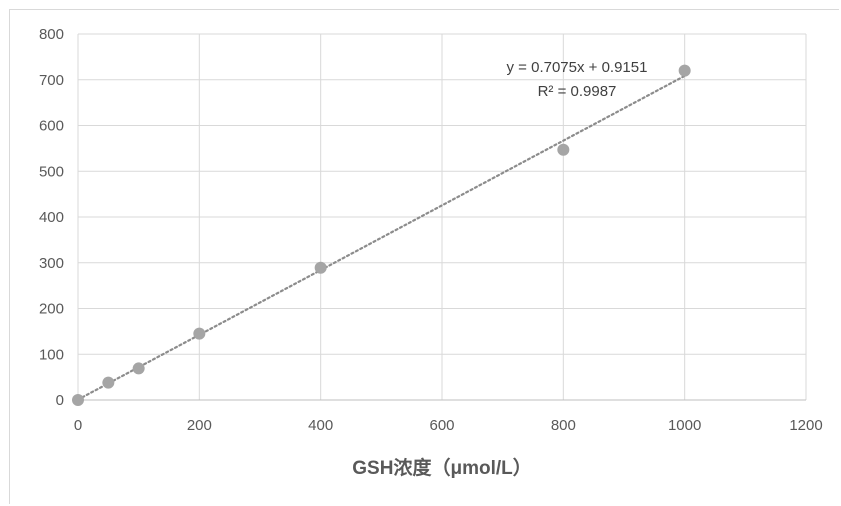  Describe the element at coordinates (577, 91) in the screenshot. I see `trendline-r-squared: R² = 0.9987` at that location.